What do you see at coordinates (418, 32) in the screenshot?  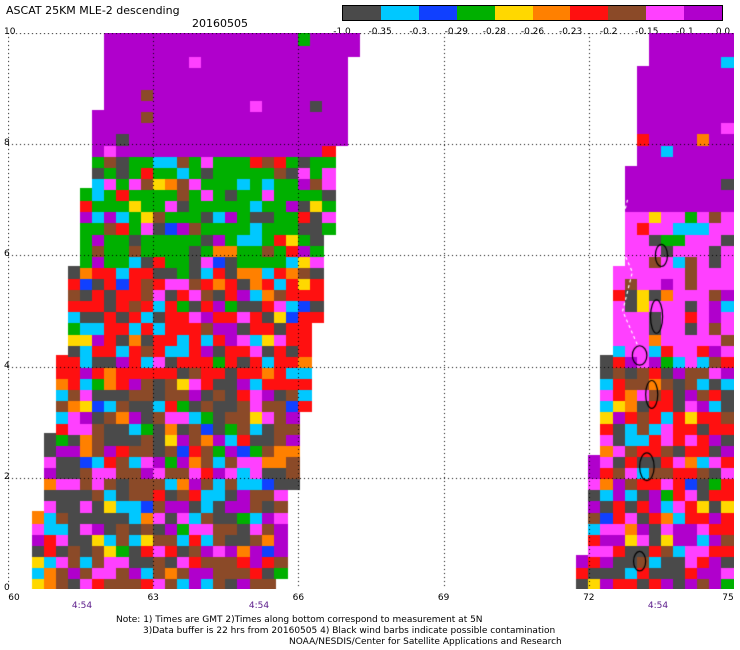 I see `colorbar-tick-label: -0.3` at bounding box center [418, 32].